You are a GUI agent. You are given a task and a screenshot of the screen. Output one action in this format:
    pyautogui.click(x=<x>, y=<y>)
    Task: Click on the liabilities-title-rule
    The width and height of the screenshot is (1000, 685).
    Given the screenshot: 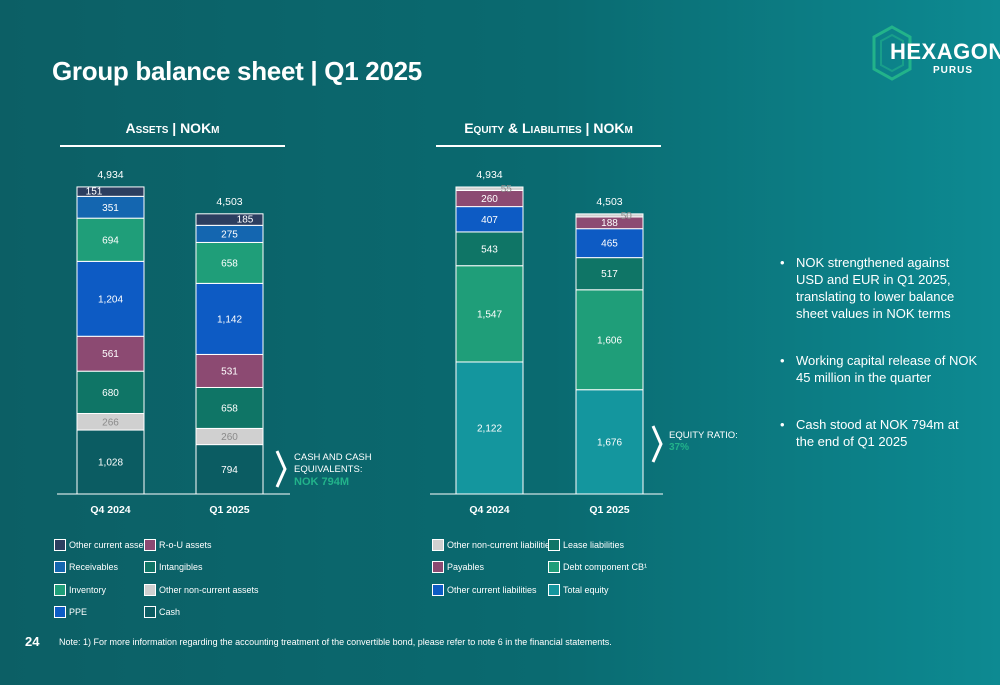 What is the action you would take?
    pyautogui.click(x=548, y=146)
    